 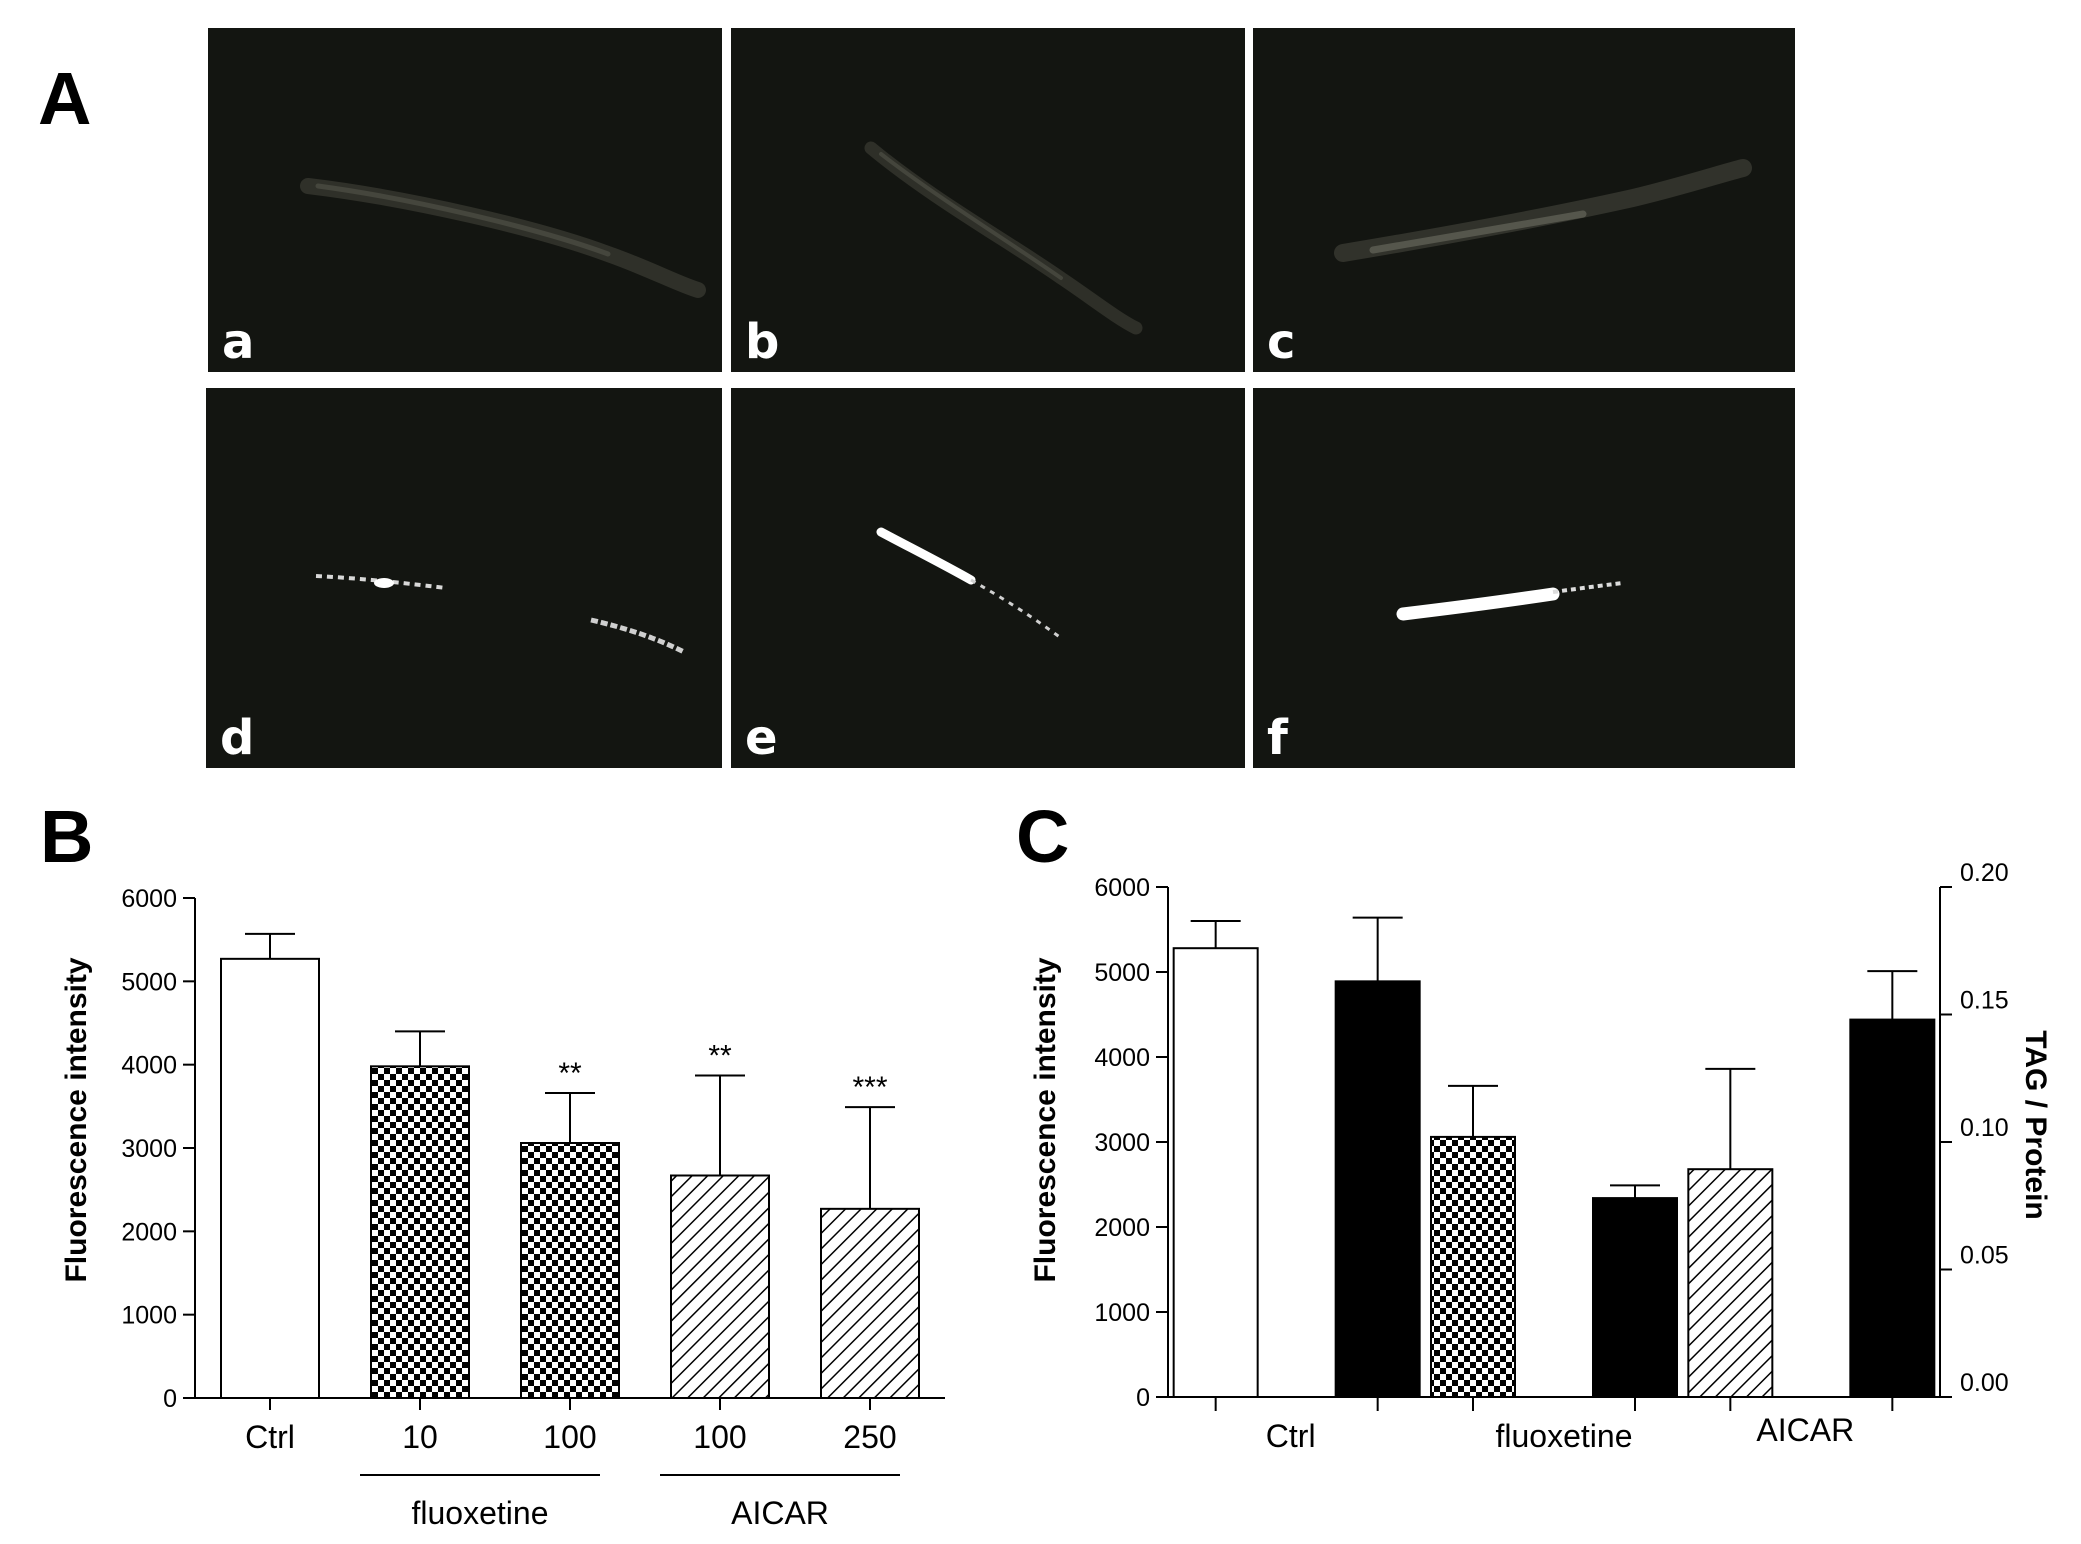 What do you see at coordinates (869, 1437) in the screenshot?
I see `chart-b-x-tick-label: 250` at bounding box center [869, 1437].